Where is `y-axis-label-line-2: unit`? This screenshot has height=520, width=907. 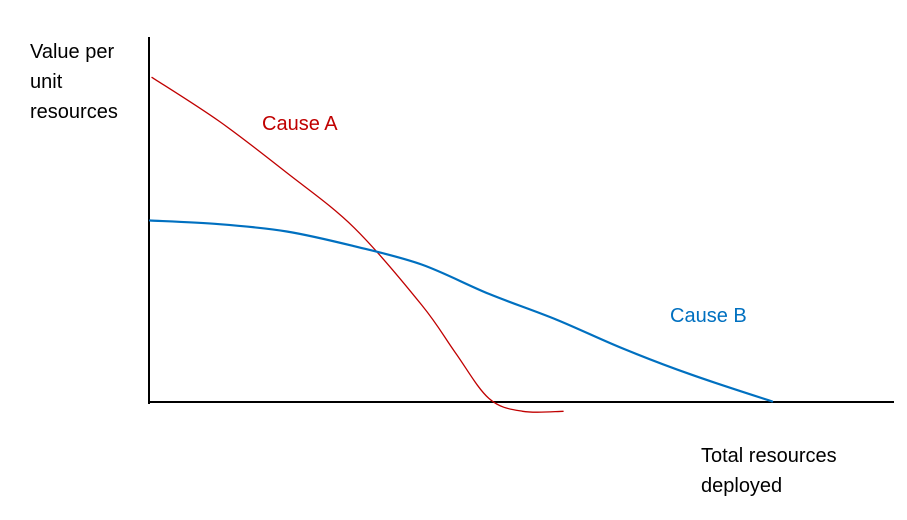
y-axis-label-line-2: unit is located at coordinates (46, 82).